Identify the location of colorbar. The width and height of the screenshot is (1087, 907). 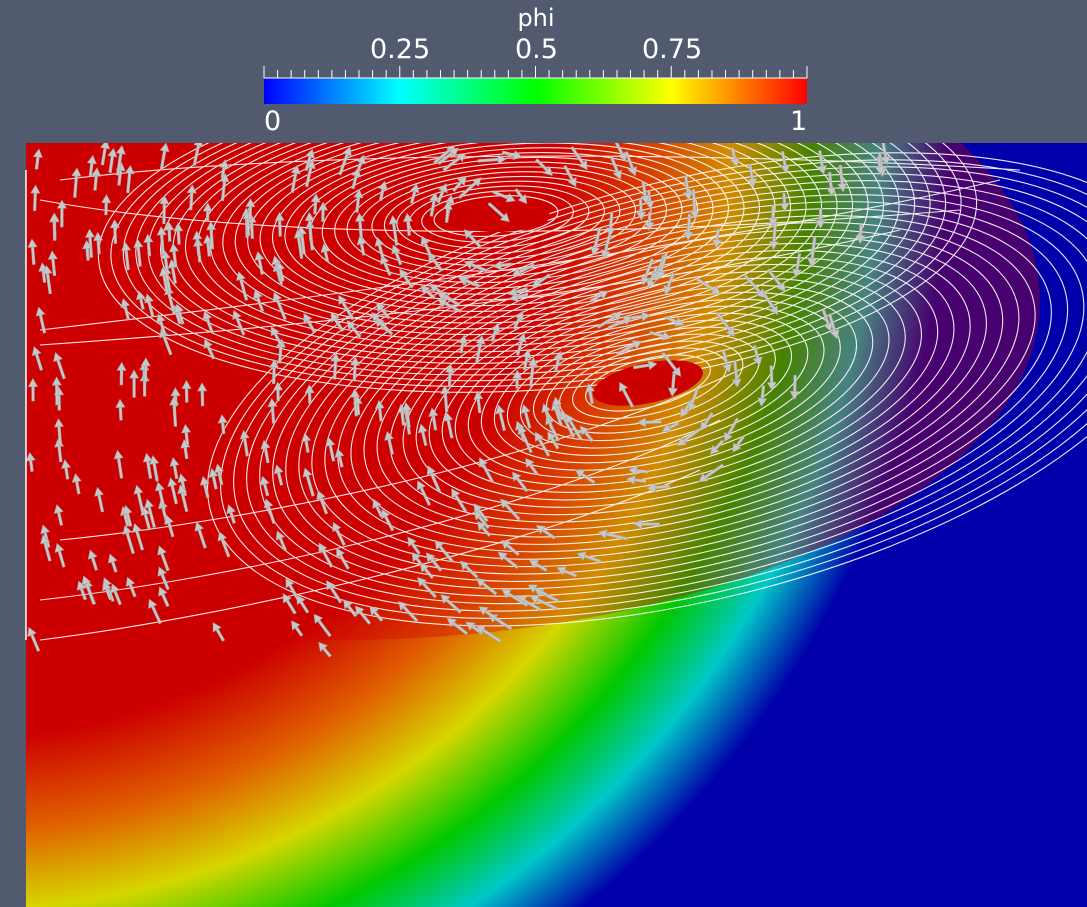
(535, 85).